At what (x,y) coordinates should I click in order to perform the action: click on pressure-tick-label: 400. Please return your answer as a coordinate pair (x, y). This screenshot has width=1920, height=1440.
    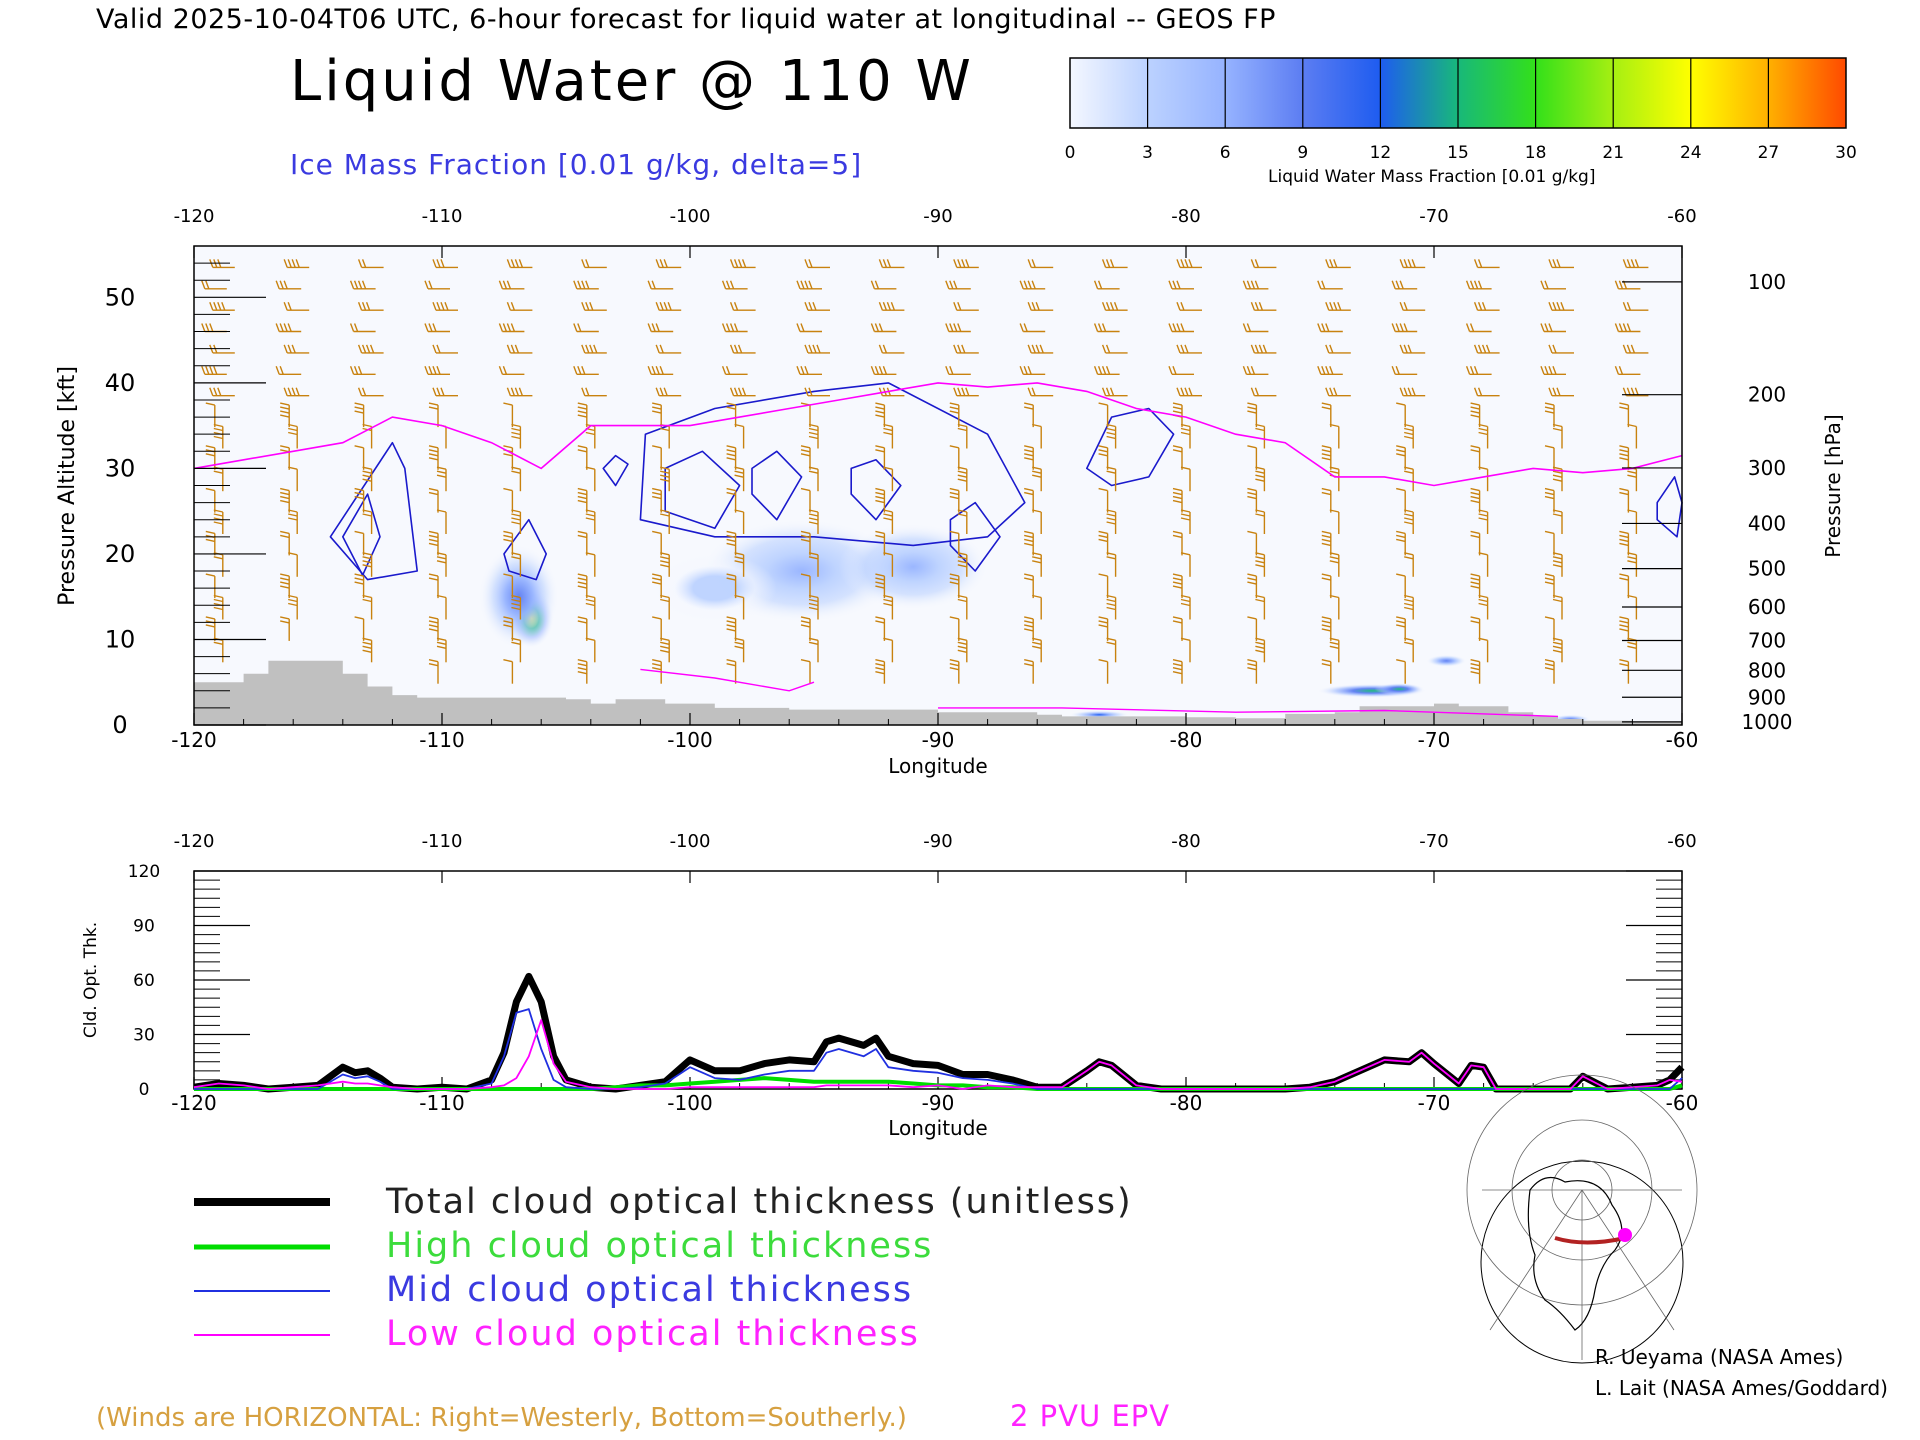
    Looking at the image, I should click on (1767, 523).